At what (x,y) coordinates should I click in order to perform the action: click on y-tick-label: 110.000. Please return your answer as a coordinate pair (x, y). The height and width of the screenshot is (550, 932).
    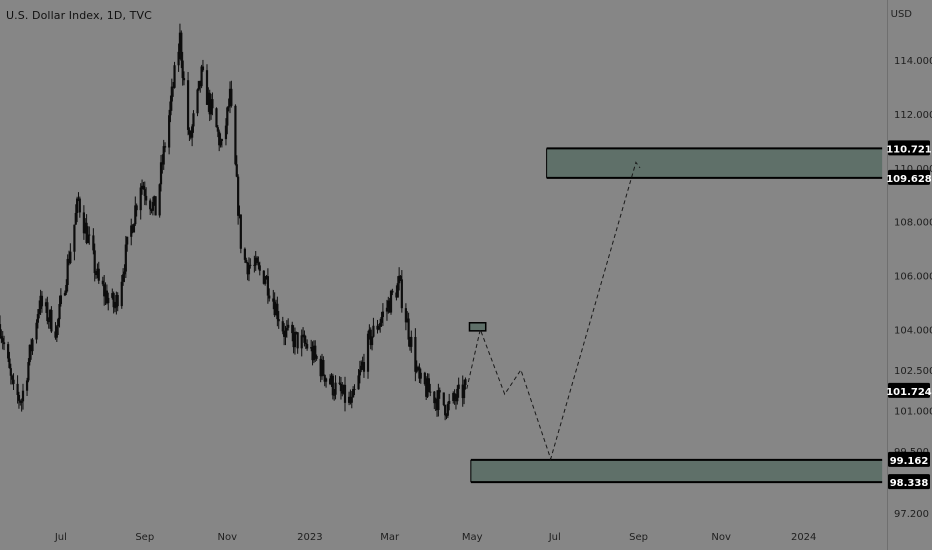
    Looking at the image, I should click on (913, 169).